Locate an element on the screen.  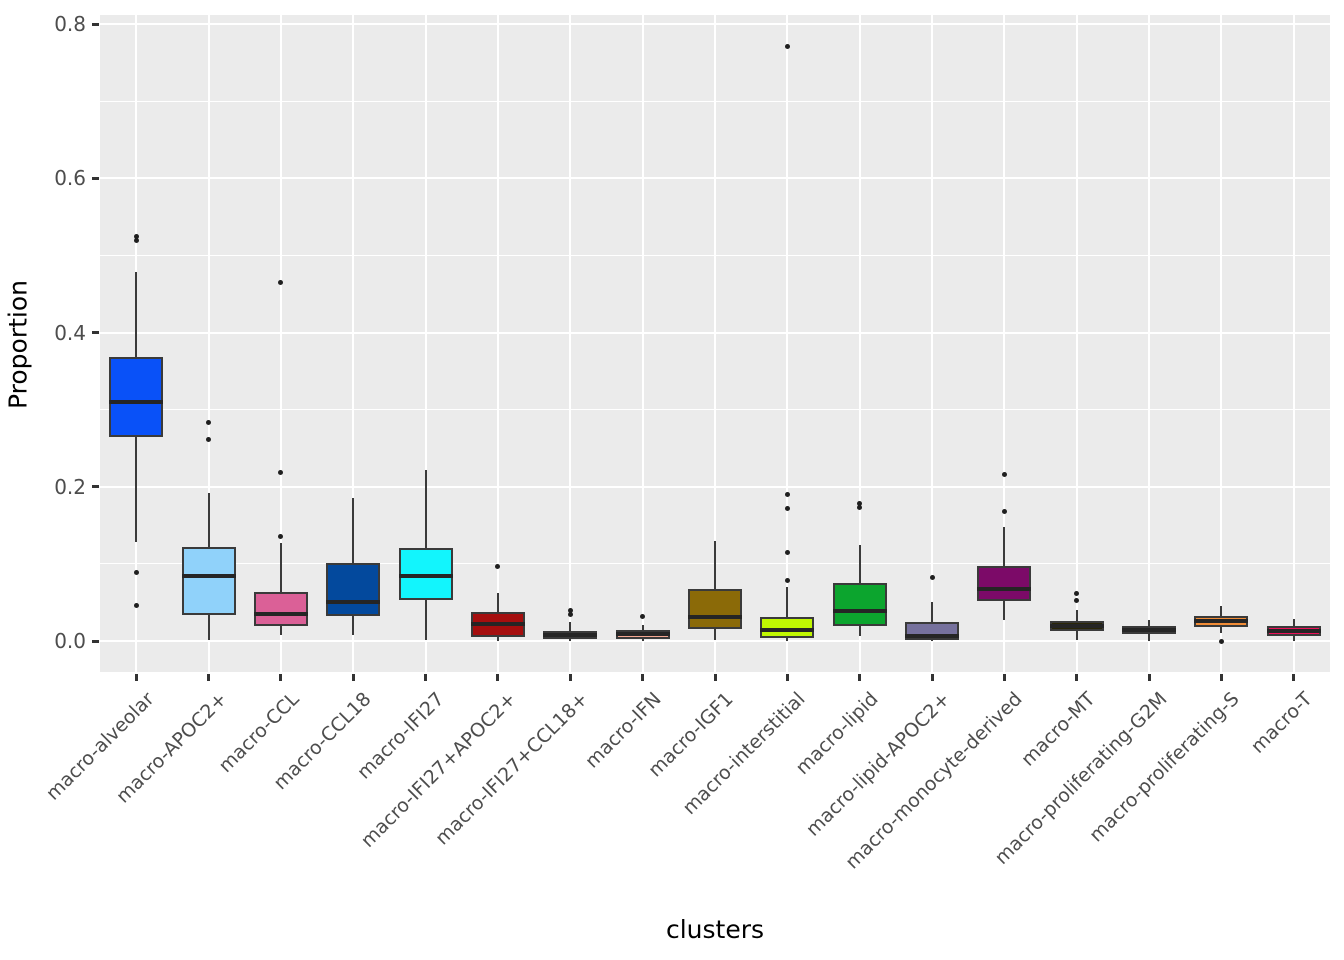
y-tick-label: 0.2 is located at coordinates (70, 486).